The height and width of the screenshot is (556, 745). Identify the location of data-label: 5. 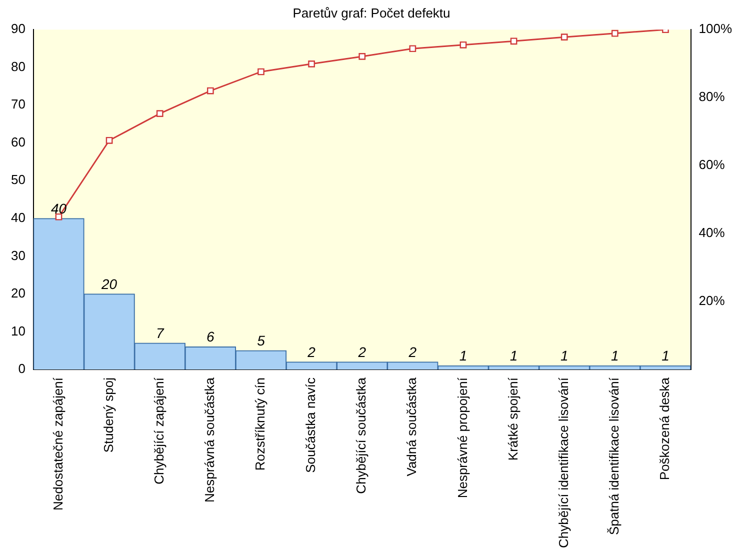
(261, 340).